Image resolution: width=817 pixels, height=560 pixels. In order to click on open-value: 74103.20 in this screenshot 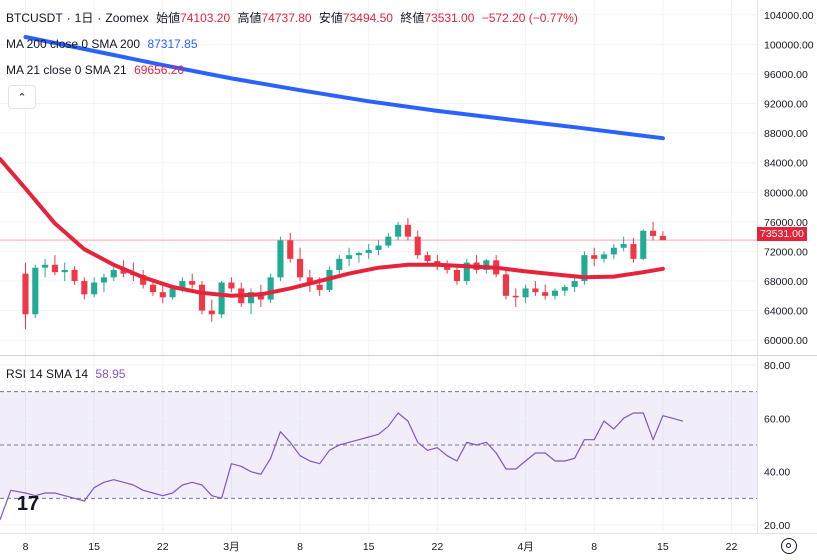, I will do `click(205, 18)`.